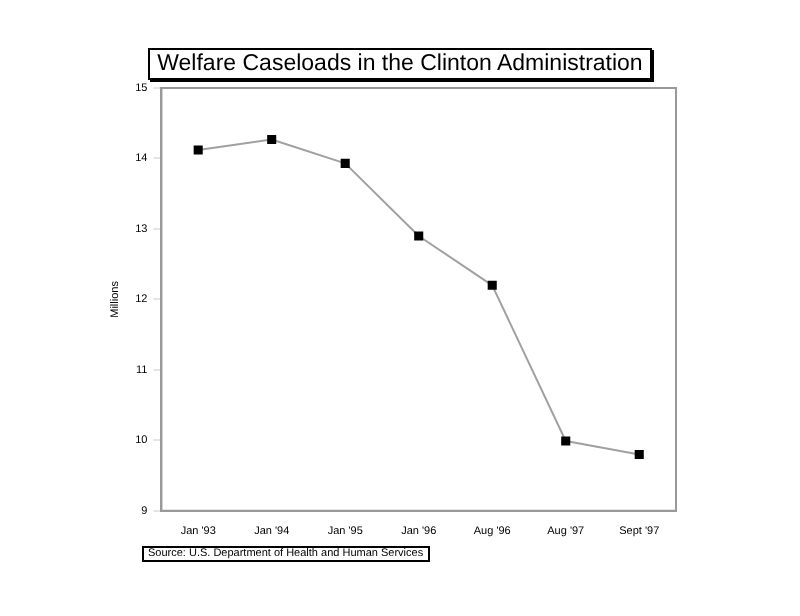 Image resolution: width=800 pixels, height=616 pixels. What do you see at coordinates (400, 64) in the screenshot?
I see `chart-title: Welfare Caseloads in the Clinton Administration` at bounding box center [400, 64].